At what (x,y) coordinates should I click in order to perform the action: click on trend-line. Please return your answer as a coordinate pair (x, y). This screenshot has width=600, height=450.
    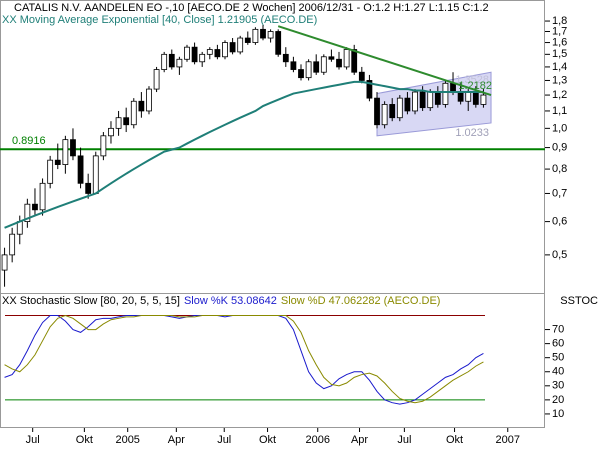
    Looking at the image, I should click on (384, 61).